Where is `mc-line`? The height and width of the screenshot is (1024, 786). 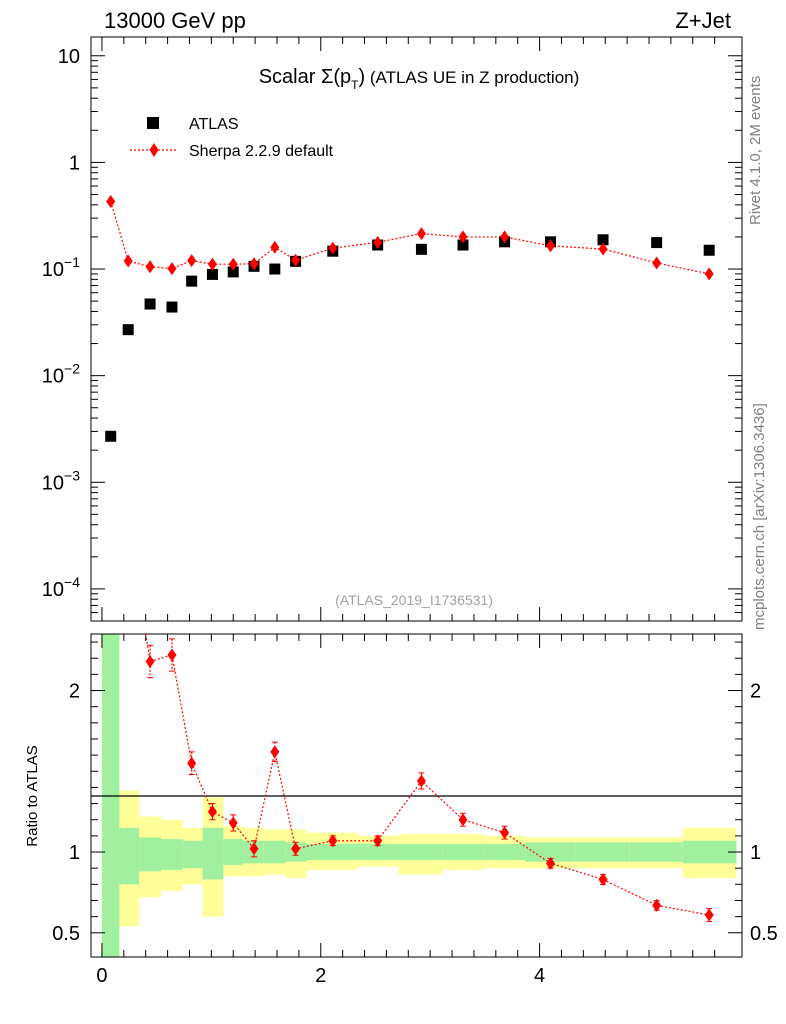
mc-line is located at coordinates (410, 238).